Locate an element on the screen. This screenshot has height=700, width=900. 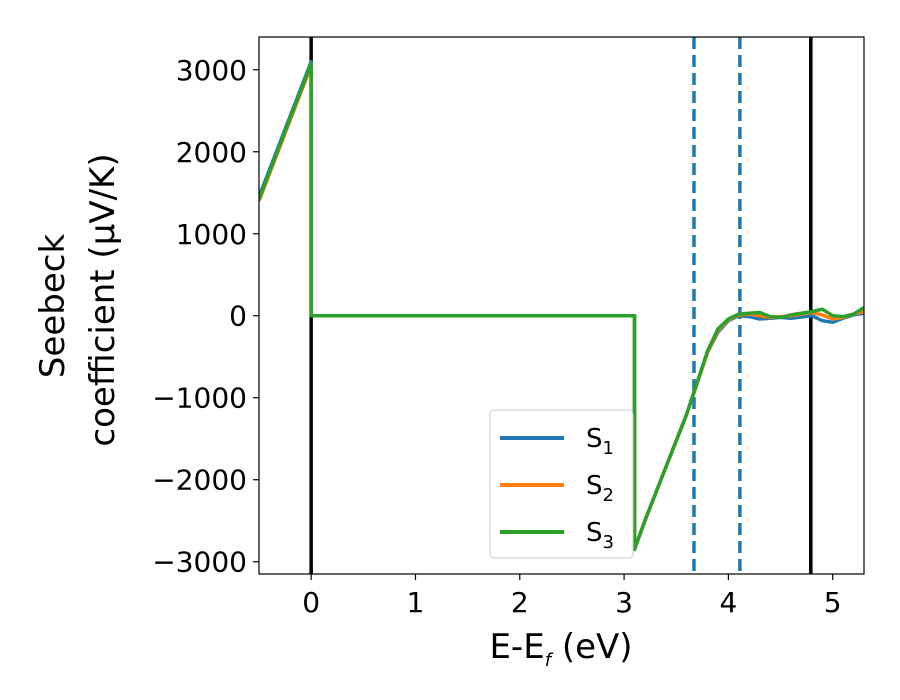
legend-label-3: S3 is located at coordinates (600, 535).